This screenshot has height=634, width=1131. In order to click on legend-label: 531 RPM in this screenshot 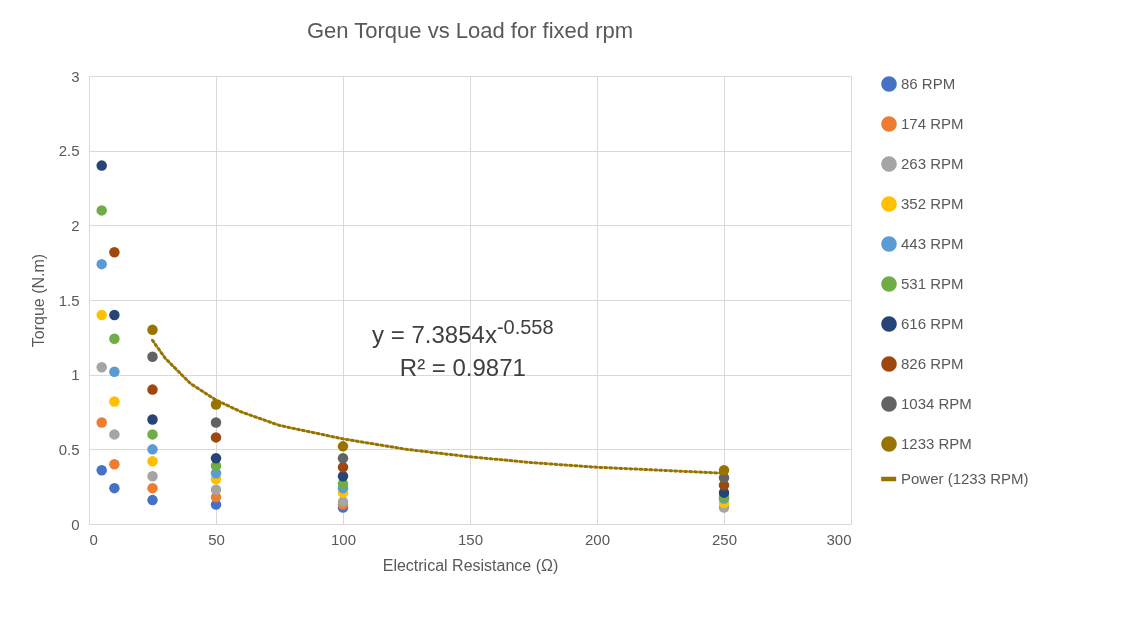, I will do `click(932, 283)`.